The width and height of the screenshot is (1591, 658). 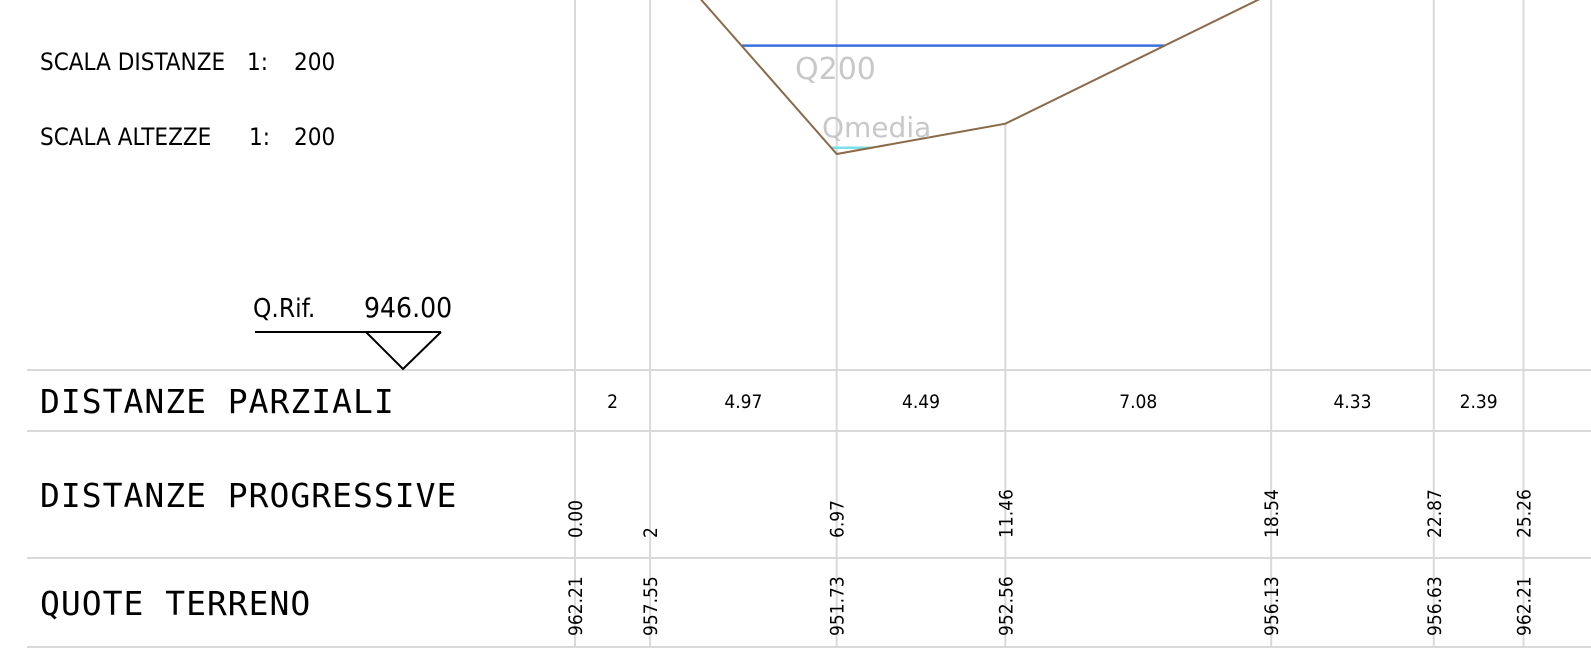 What do you see at coordinates (953, 97) in the screenshot?
I see `water-levels` at bounding box center [953, 97].